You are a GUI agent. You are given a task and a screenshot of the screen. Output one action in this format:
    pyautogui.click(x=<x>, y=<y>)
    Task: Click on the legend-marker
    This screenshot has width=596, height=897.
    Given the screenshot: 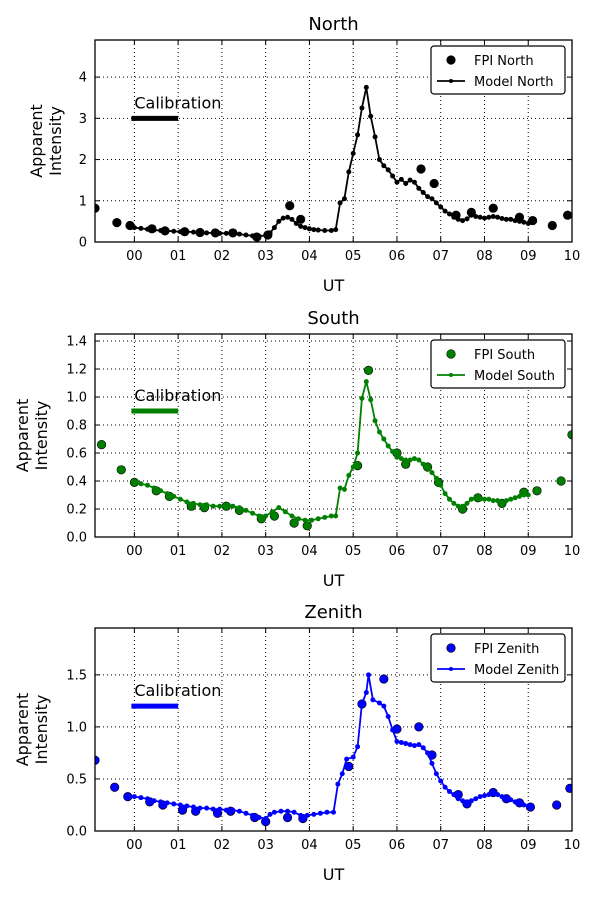 What is the action you would take?
    pyautogui.click(x=451, y=375)
    